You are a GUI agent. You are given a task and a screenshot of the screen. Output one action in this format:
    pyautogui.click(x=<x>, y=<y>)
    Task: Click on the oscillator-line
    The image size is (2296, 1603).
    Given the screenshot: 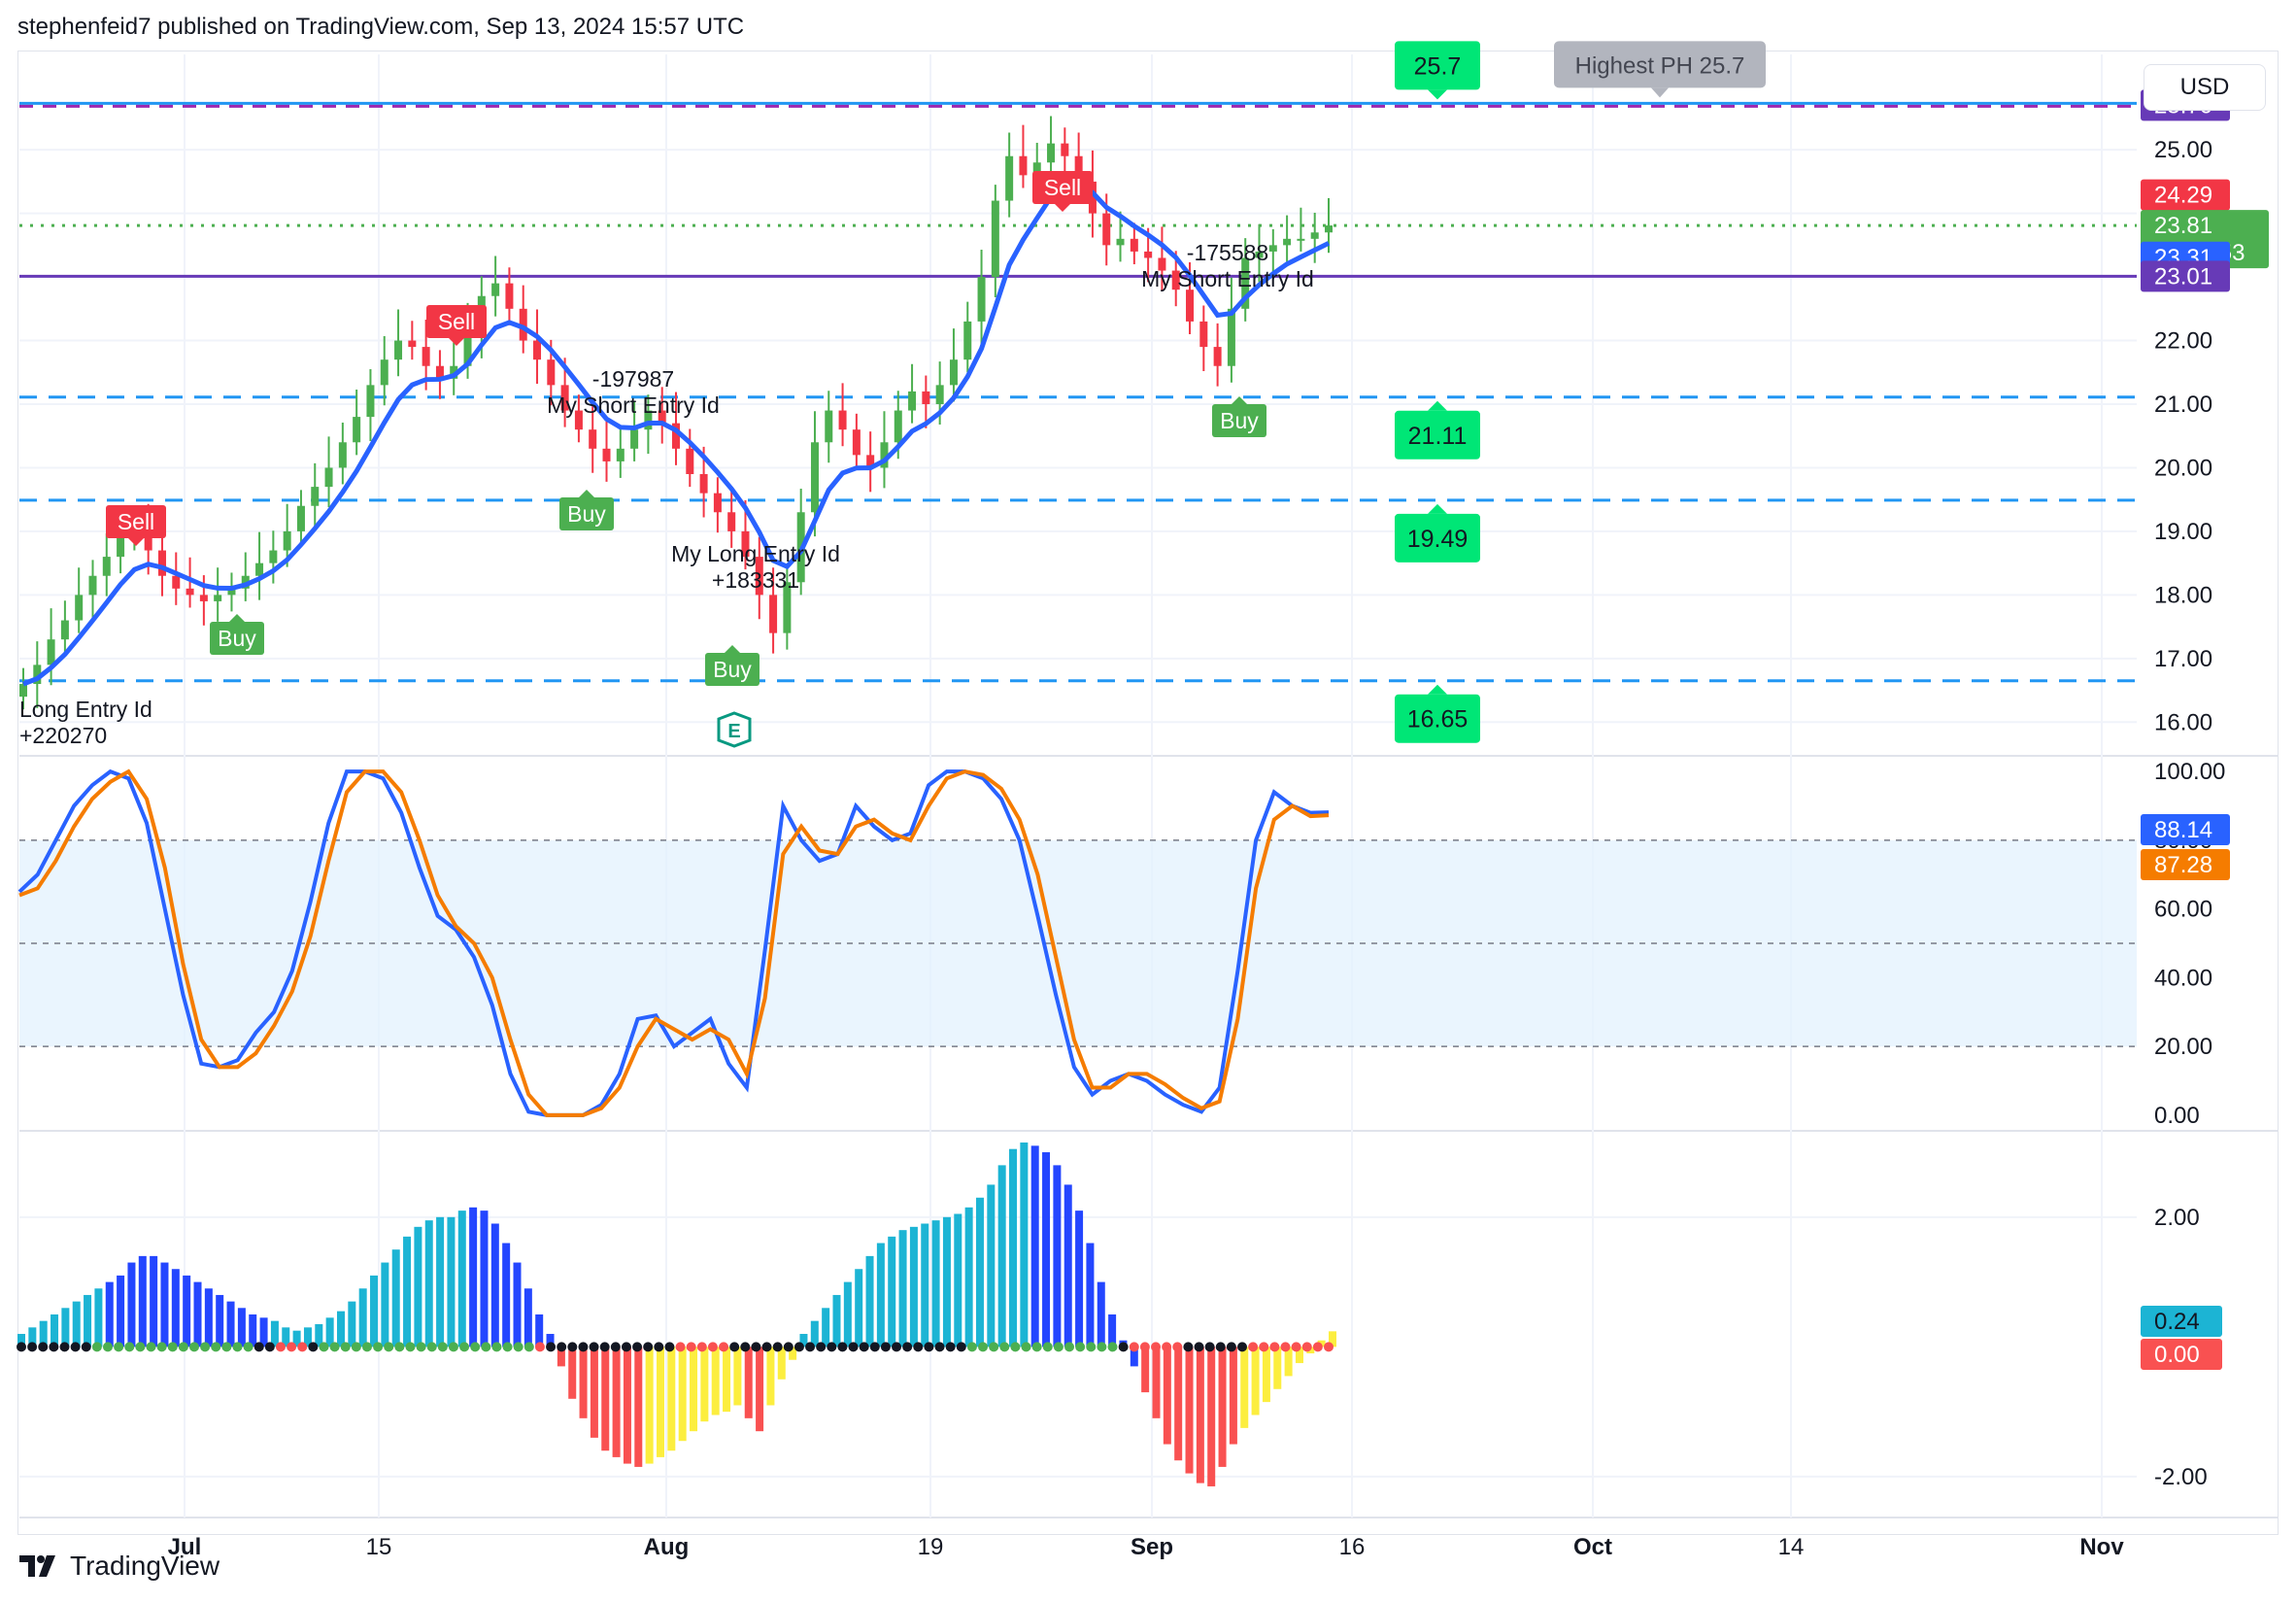 What is the action you would take?
    pyautogui.click(x=674, y=942)
    